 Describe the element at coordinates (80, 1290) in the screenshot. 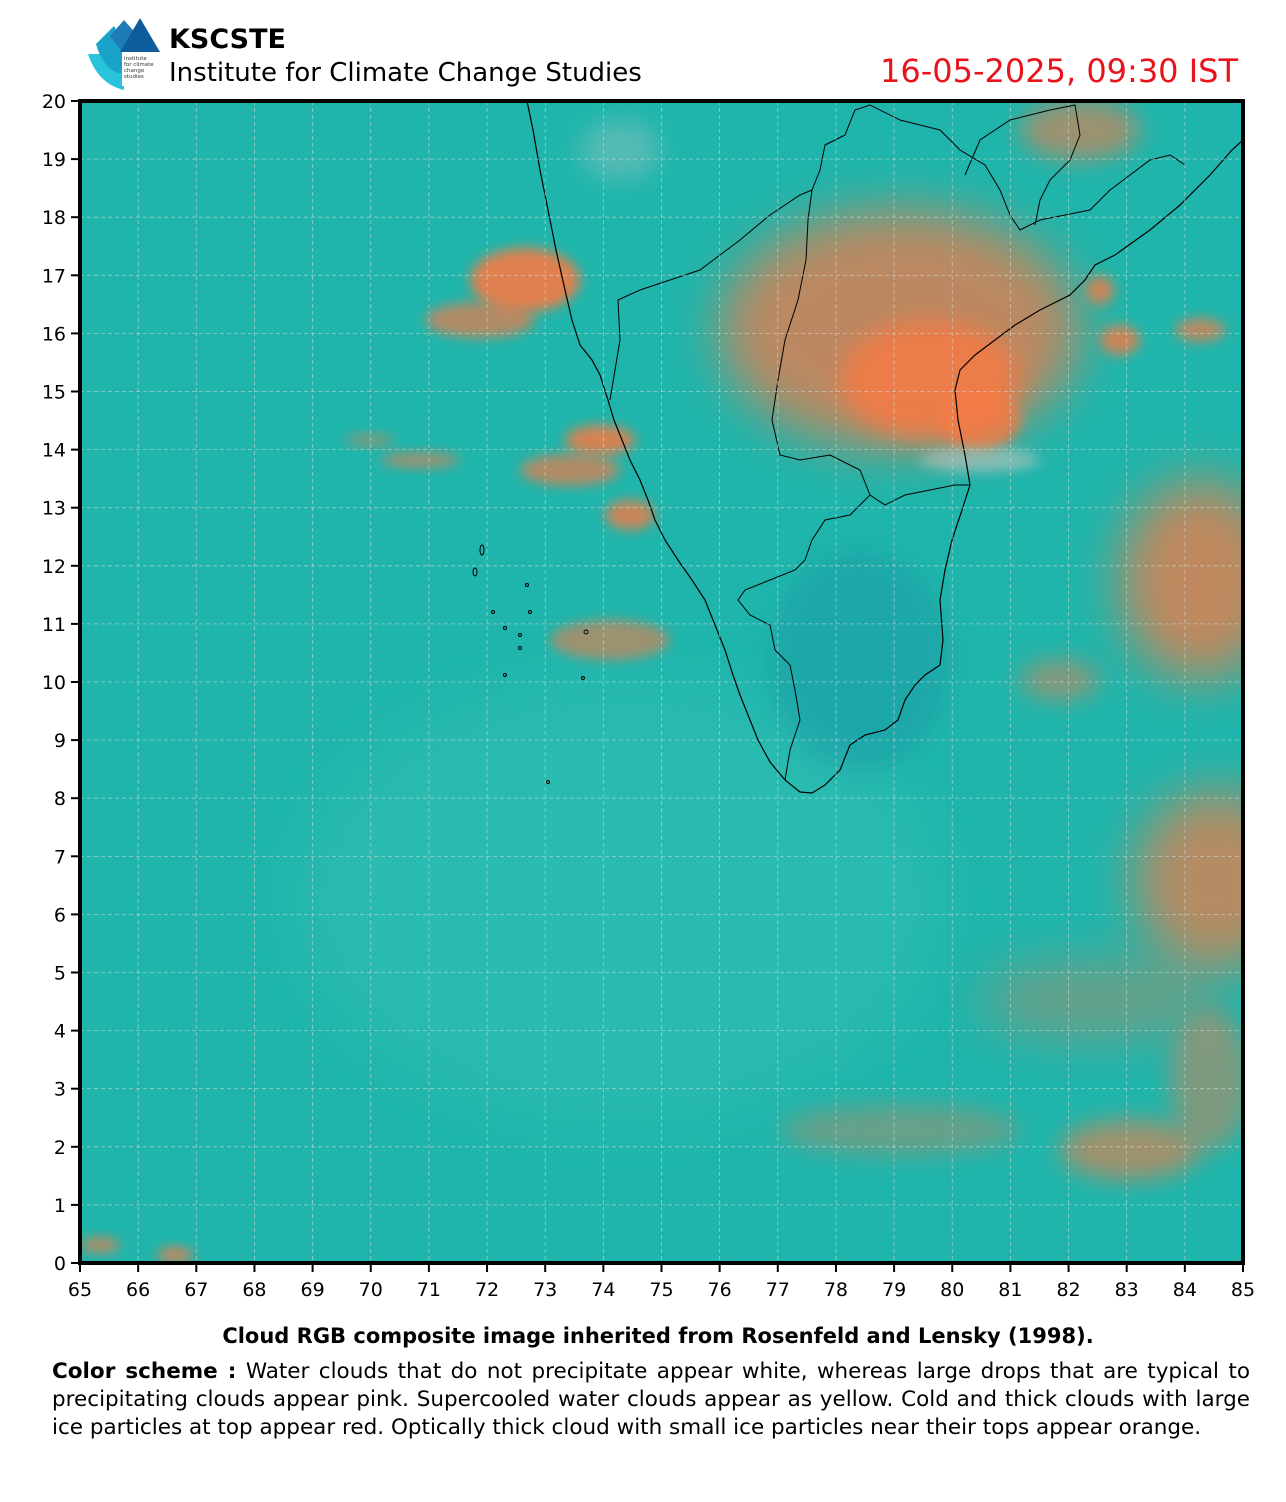

I see `lon-tick-label: 65` at that location.